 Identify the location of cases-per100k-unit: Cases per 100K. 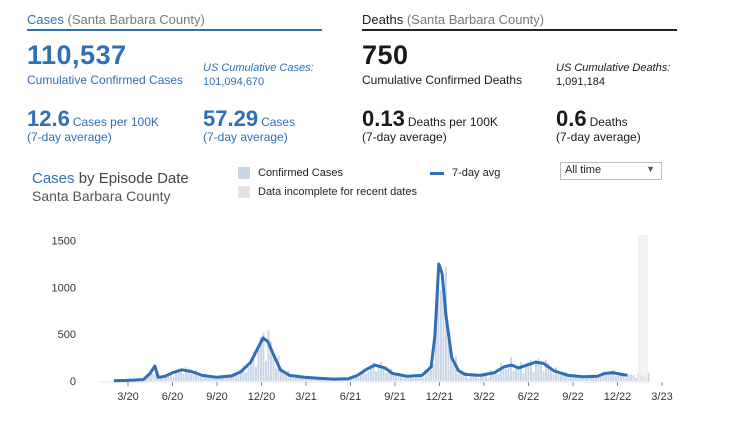
(115, 122).